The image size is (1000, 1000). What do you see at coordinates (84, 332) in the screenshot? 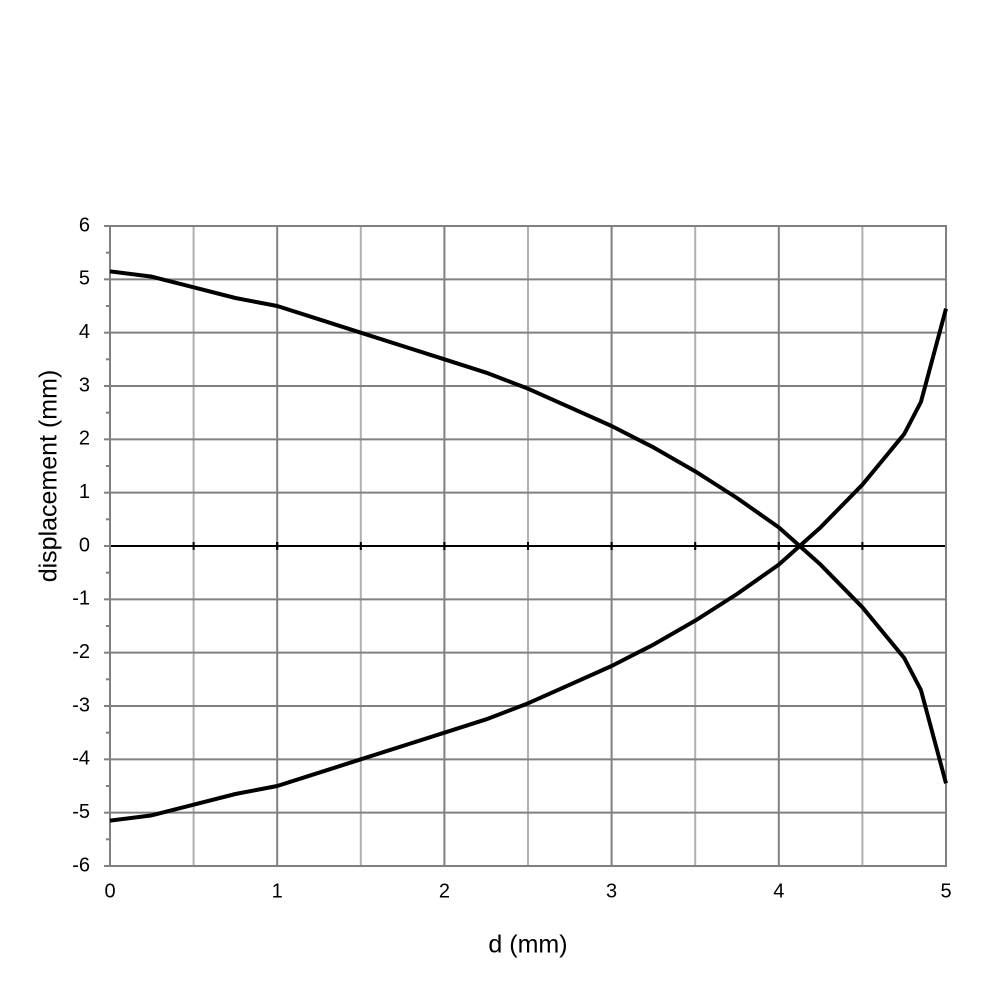
I see `y-tick-label: 4` at bounding box center [84, 332].